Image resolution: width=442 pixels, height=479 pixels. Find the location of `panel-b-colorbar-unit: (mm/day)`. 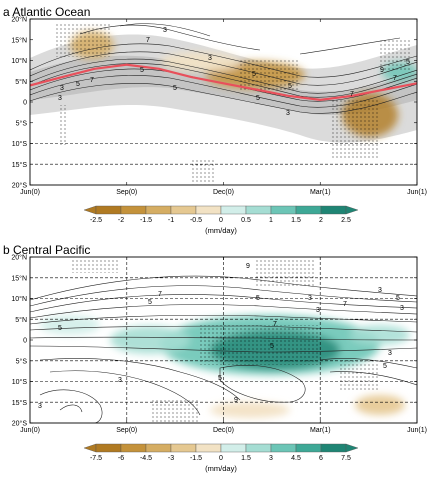

panel-b-colorbar-unit: (mm/day) is located at coordinates (221, 468).